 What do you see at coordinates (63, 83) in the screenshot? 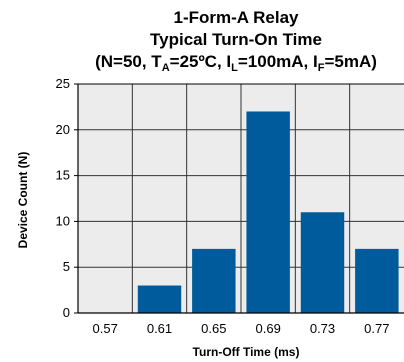
I see `y-tick-label-25: 25` at bounding box center [63, 83].